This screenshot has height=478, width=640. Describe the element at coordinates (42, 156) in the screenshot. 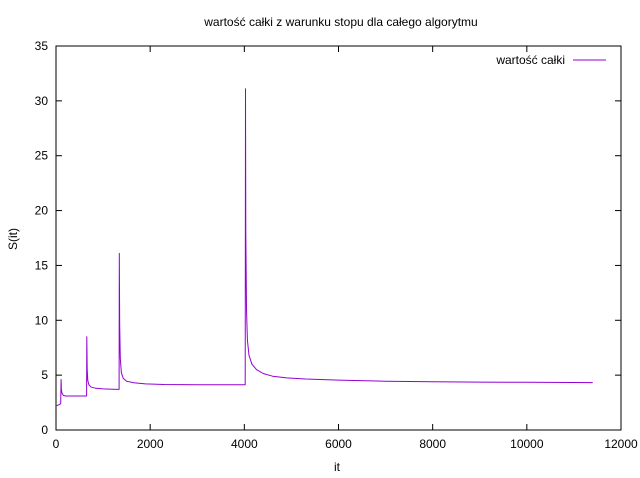

I see `y-tick-label: 25` at that location.